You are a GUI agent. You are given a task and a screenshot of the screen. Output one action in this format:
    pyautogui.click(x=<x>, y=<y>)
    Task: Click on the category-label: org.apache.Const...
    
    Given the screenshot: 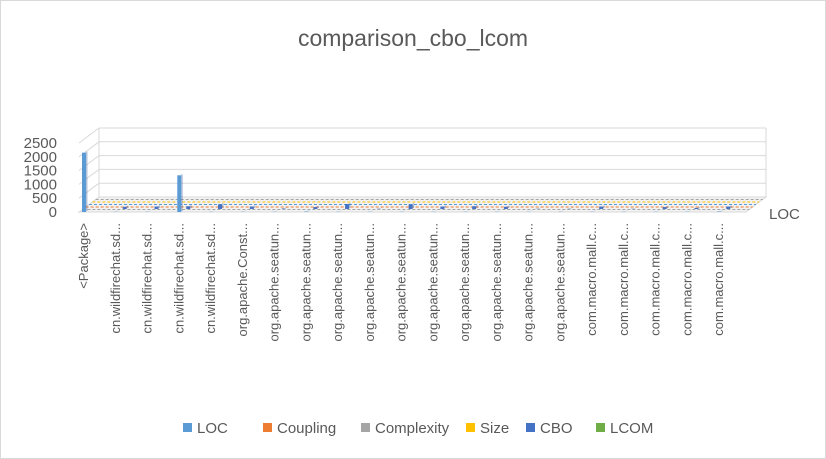 What is the action you would take?
    pyautogui.click(x=242, y=279)
    